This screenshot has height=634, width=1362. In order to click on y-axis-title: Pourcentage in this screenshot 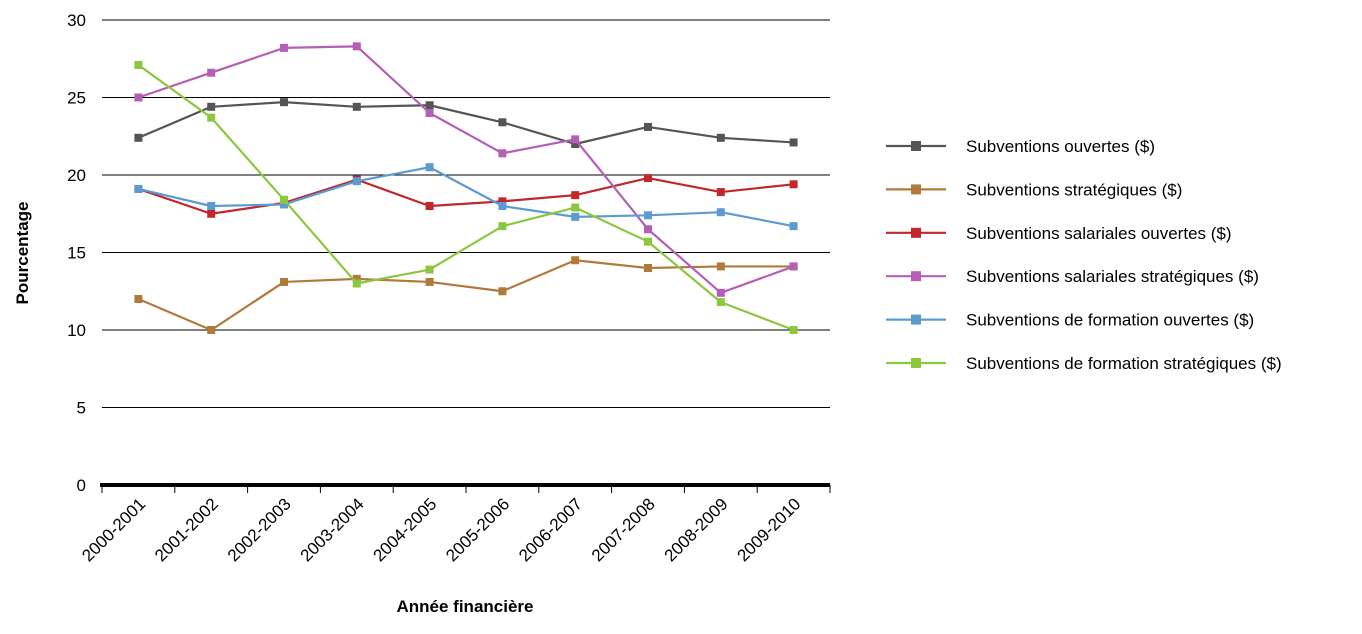, I will do `click(22, 253)`.